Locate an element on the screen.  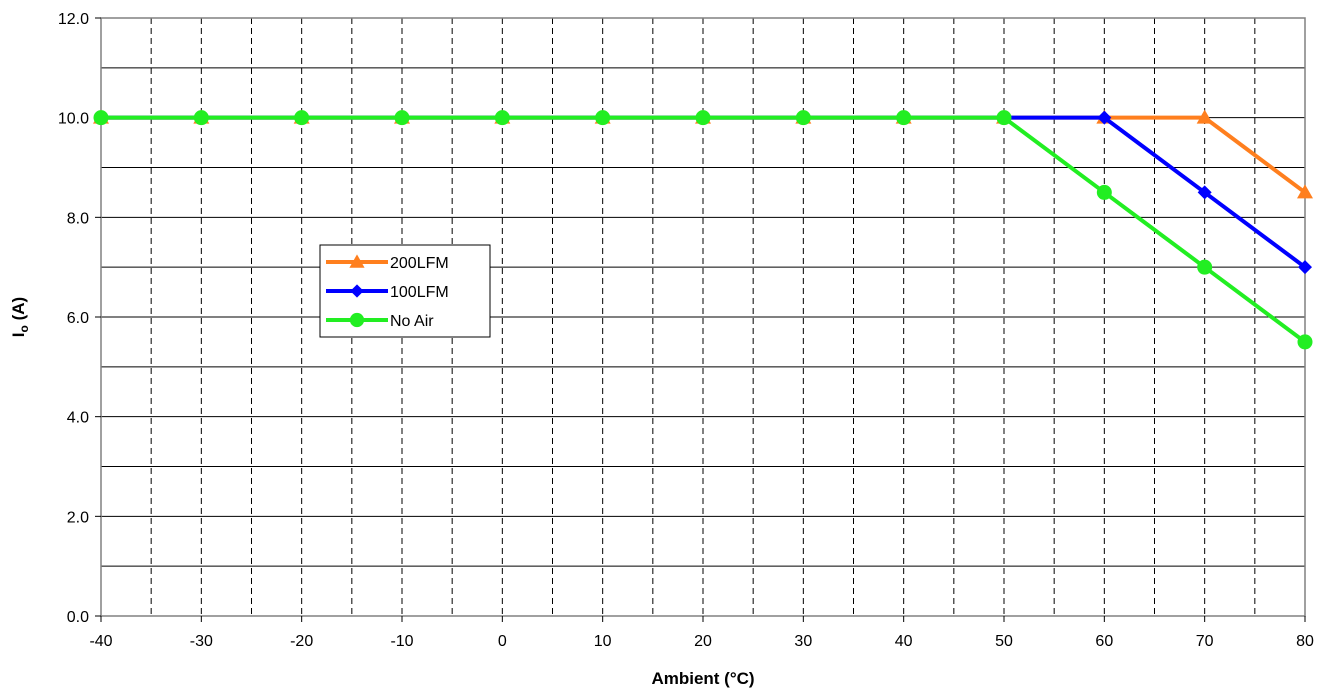
x-tick-label: 0 is located at coordinates (502, 641).